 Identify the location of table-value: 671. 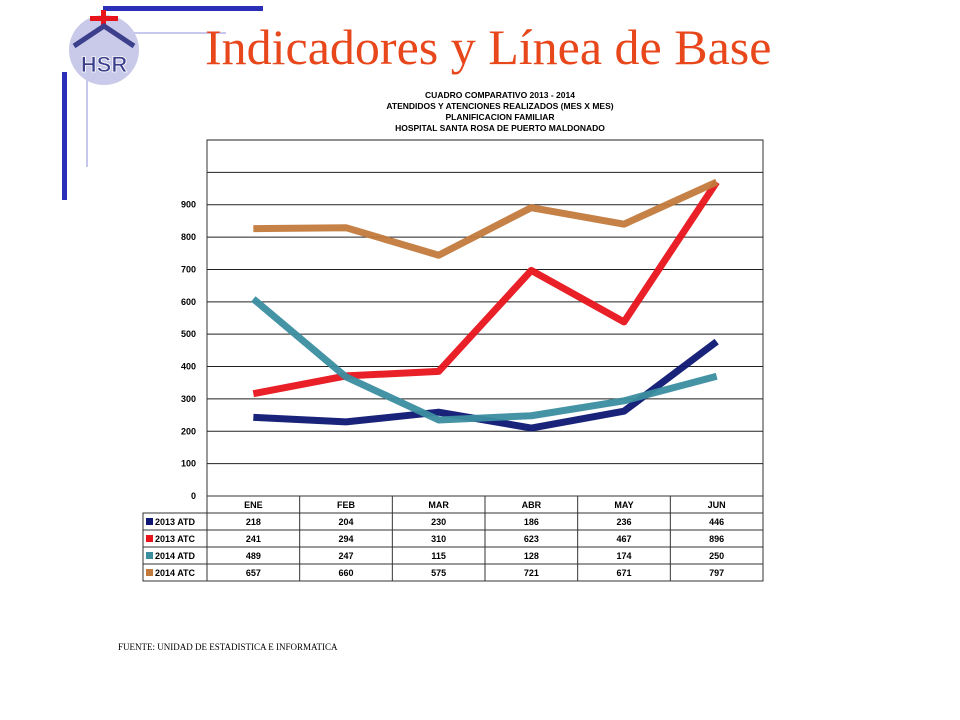
(623, 573).